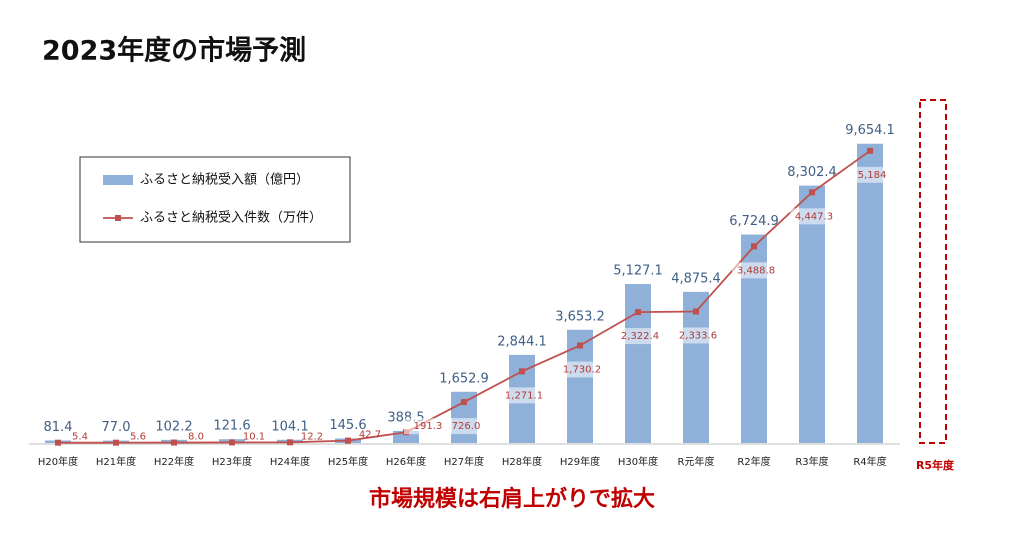 Image resolution: width=1024 pixels, height=534 pixels. Describe the element at coordinates (215, 199) in the screenshot. I see `legend` at that location.